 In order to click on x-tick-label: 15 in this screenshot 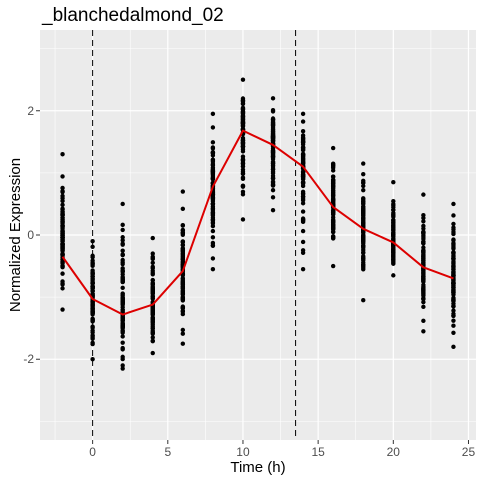, I will do `click(318, 452)`.